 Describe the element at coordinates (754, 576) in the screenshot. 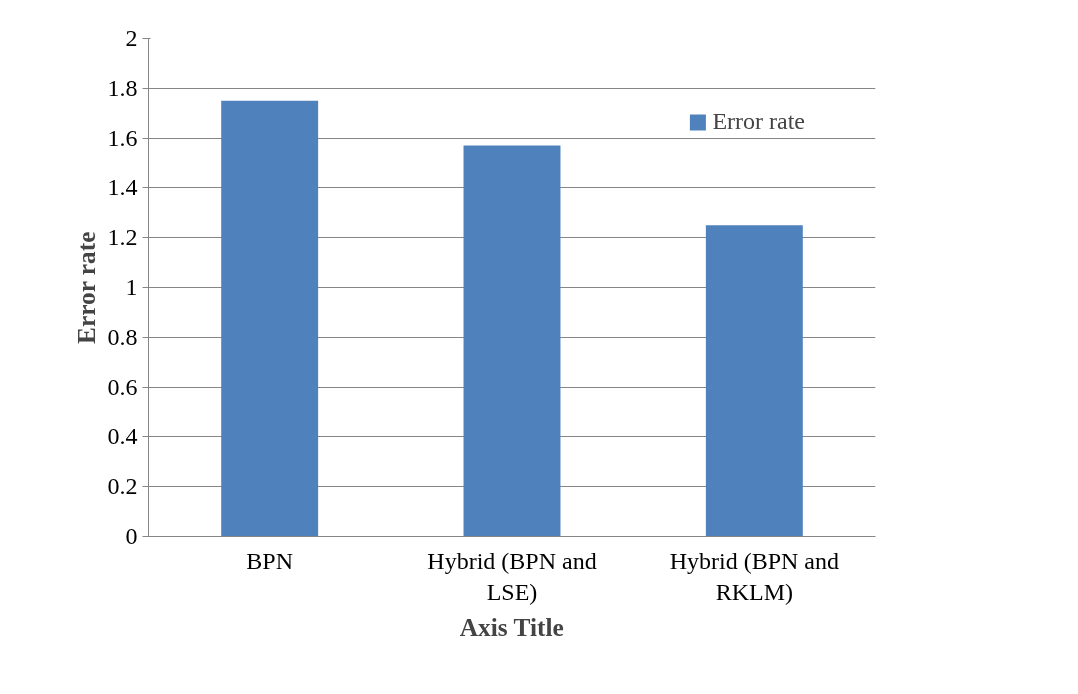

I see `x-tick-label: Hybrid (BPN and RKLM)` at that location.